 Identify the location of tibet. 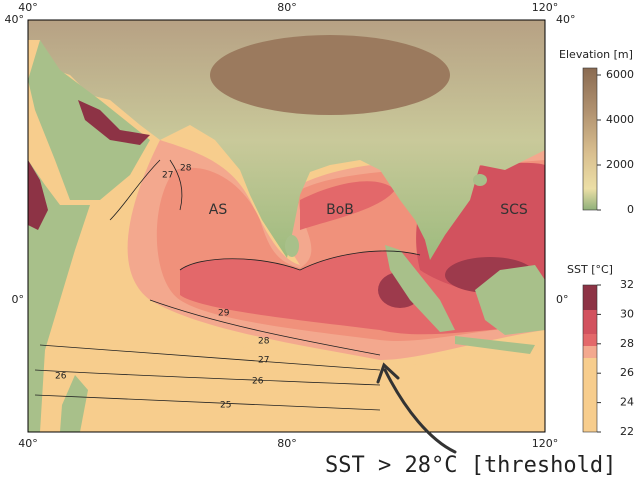
(330, 75).